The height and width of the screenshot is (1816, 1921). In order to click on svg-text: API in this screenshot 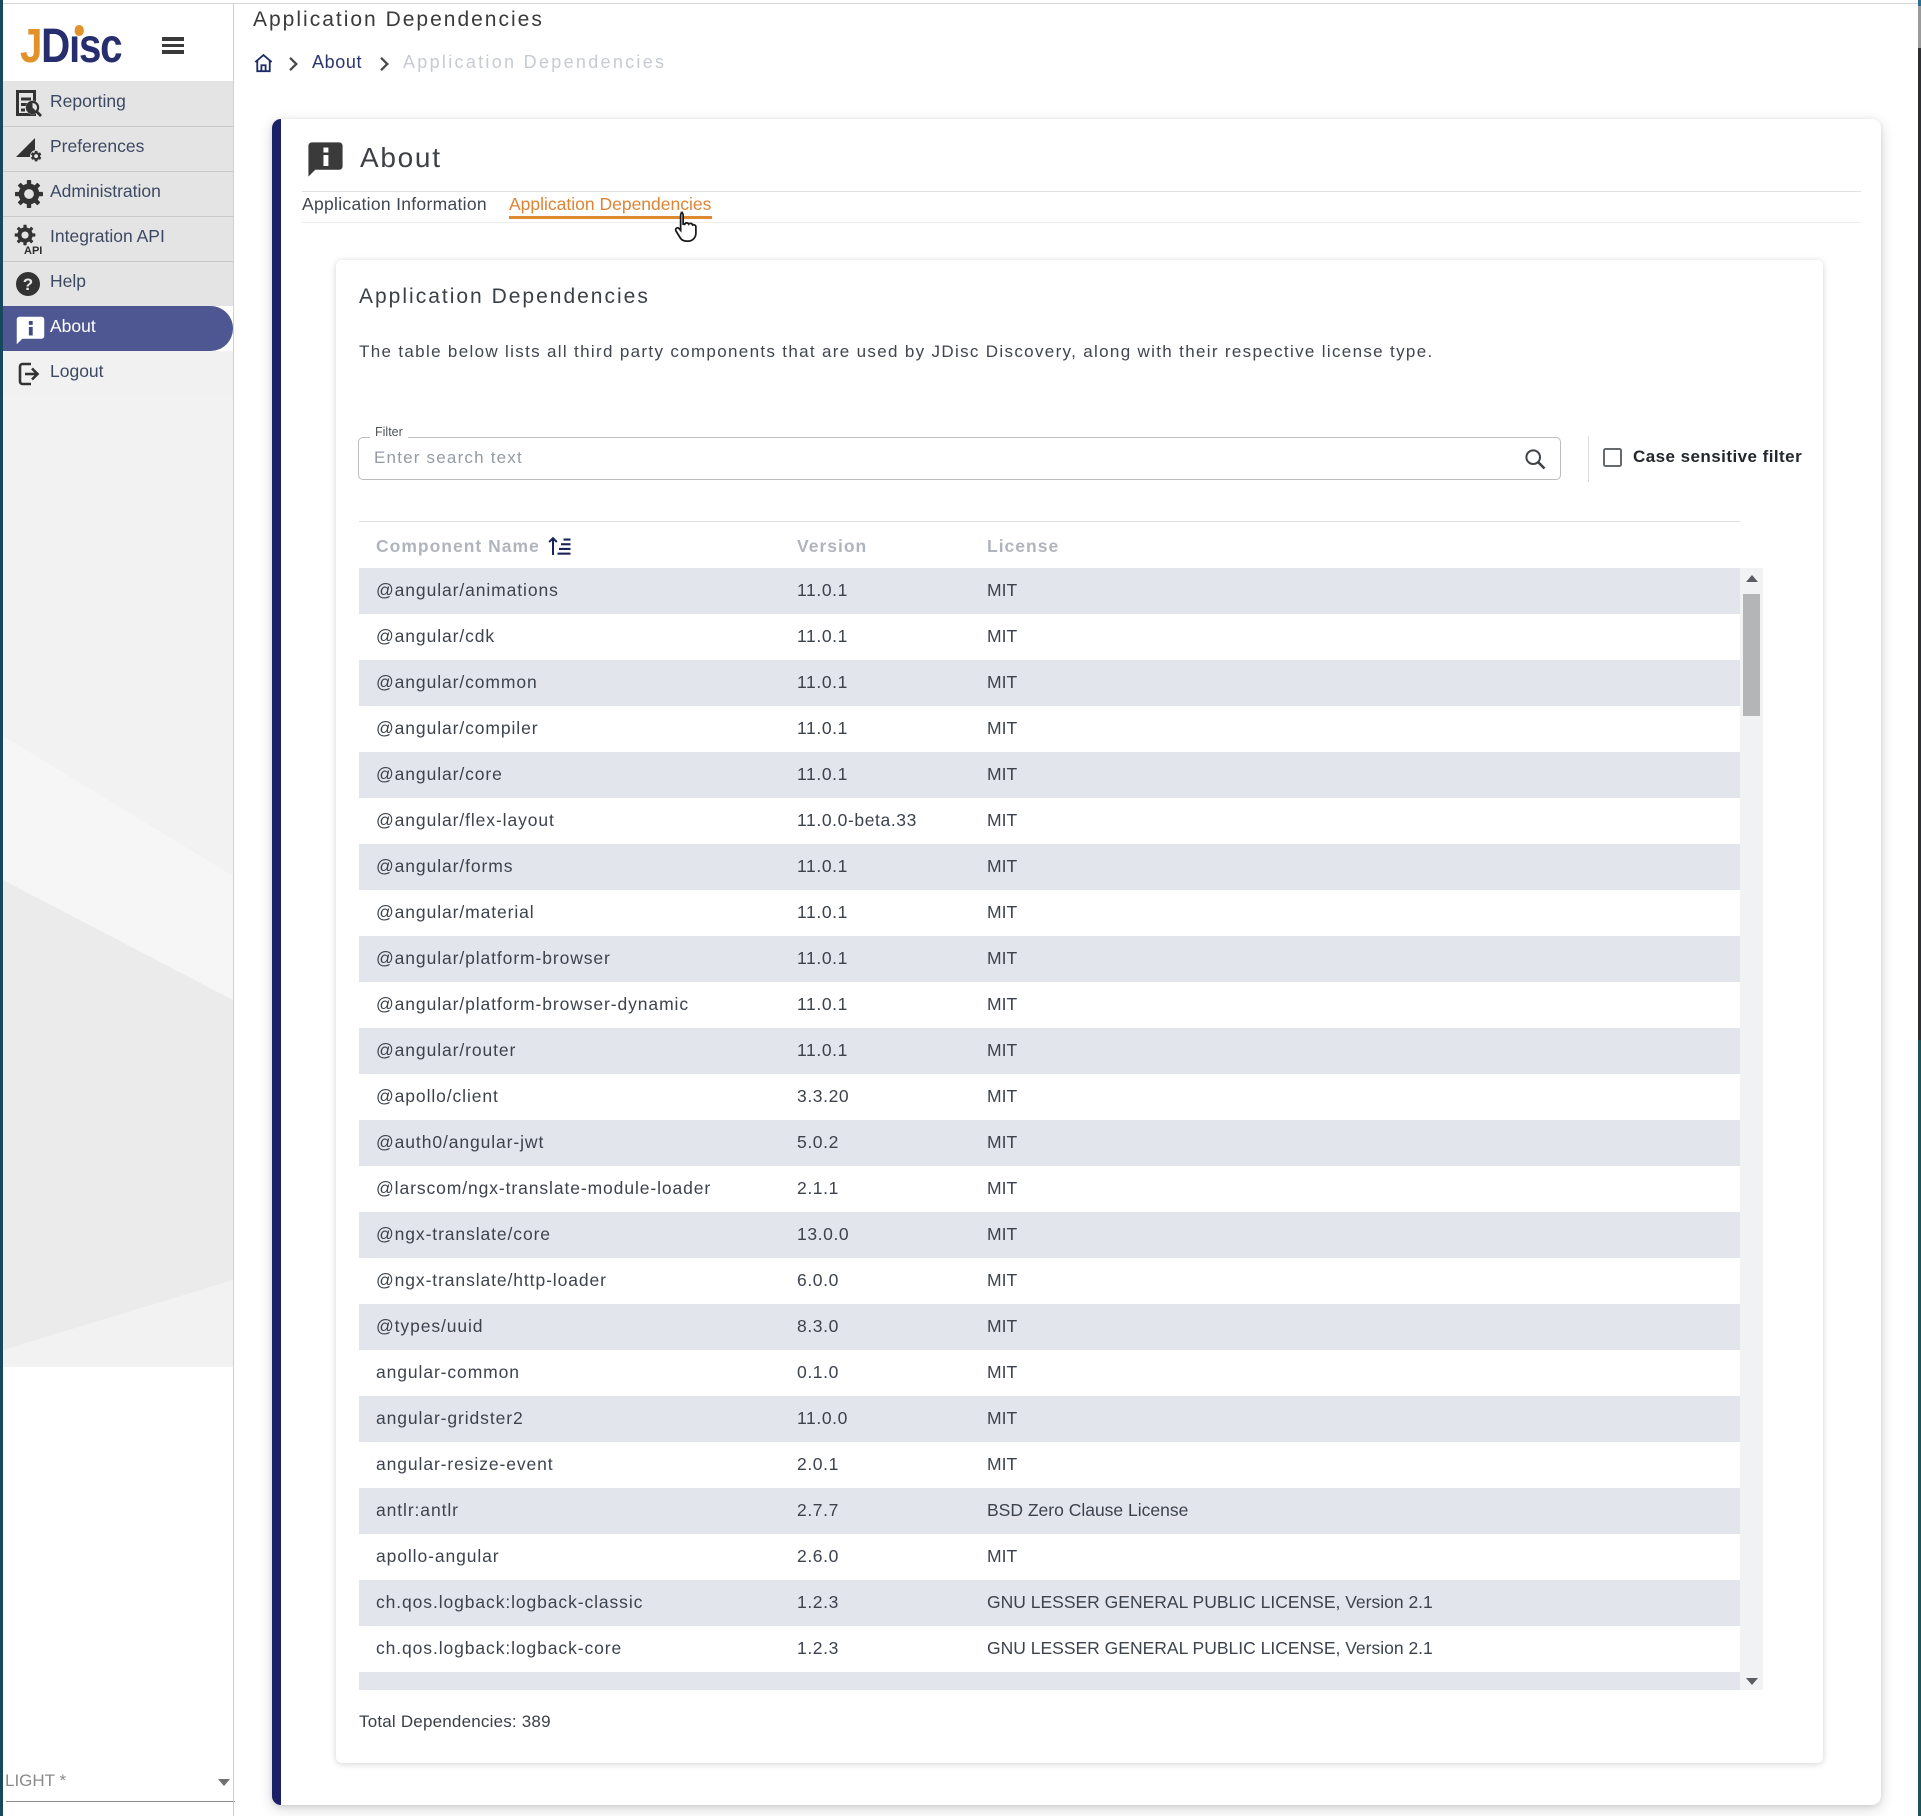, I will do `click(33, 250)`.